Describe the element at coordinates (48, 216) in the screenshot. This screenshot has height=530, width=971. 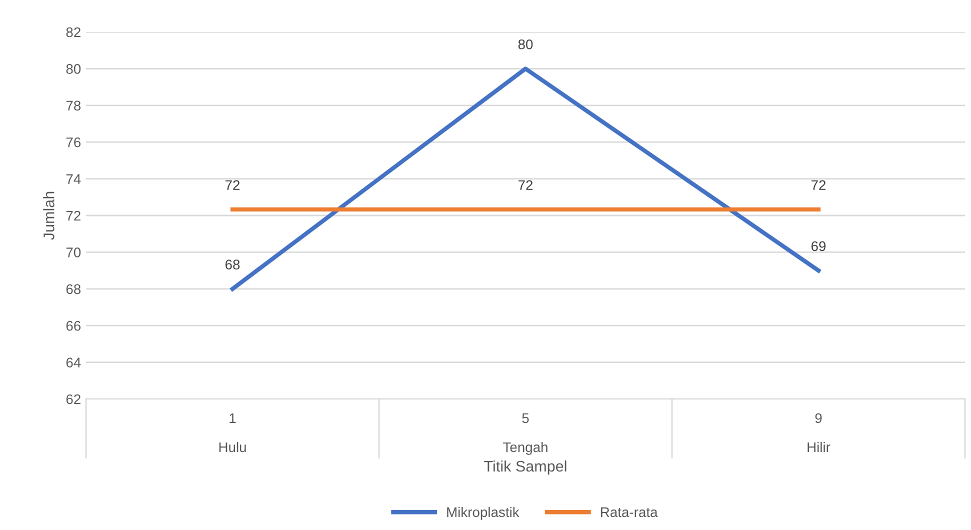
I see `y-axis-title: Jumlah` at that location.